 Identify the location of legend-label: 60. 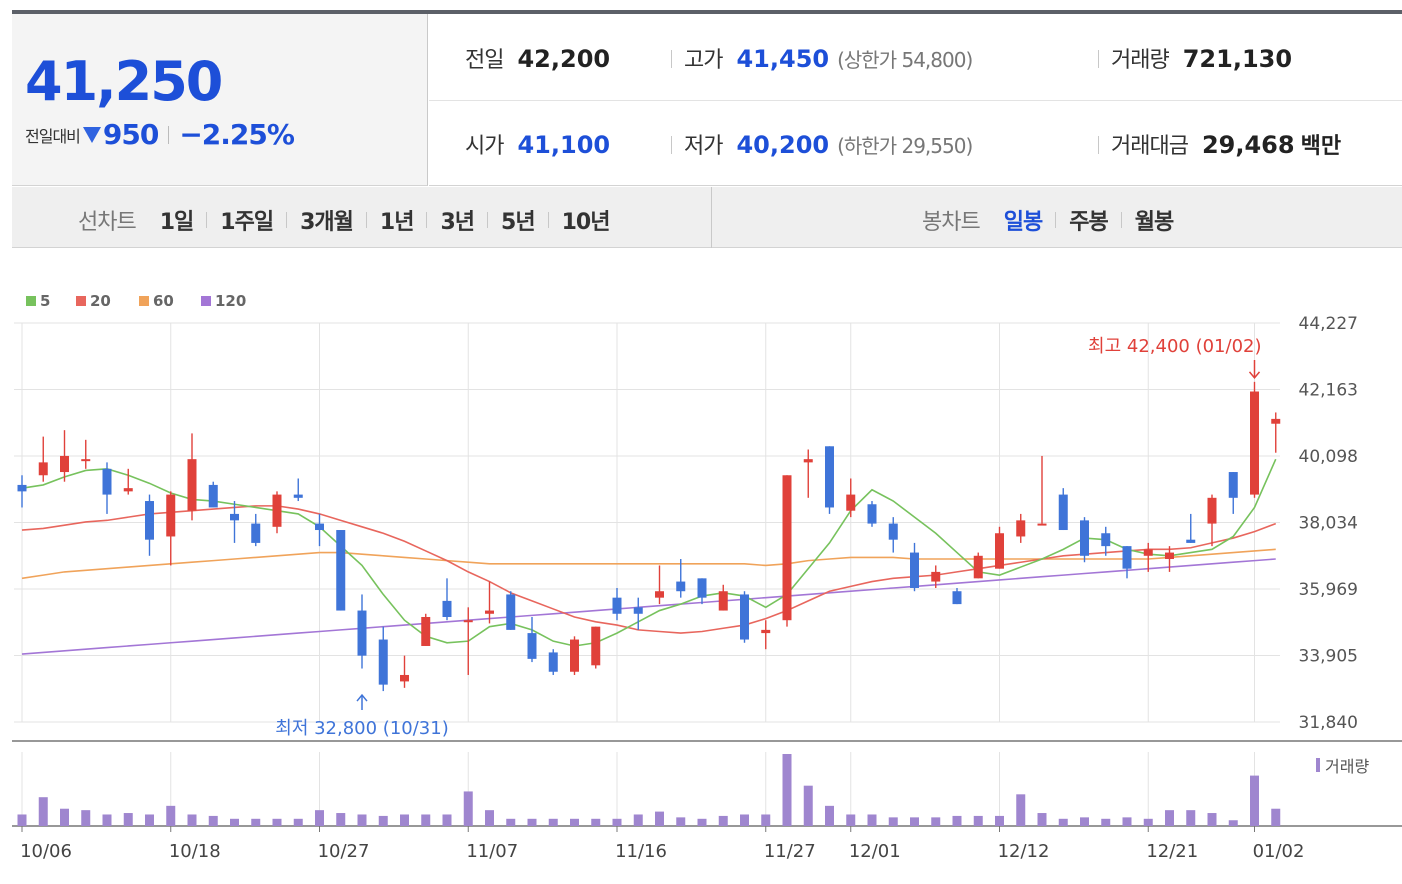
(163, 301).